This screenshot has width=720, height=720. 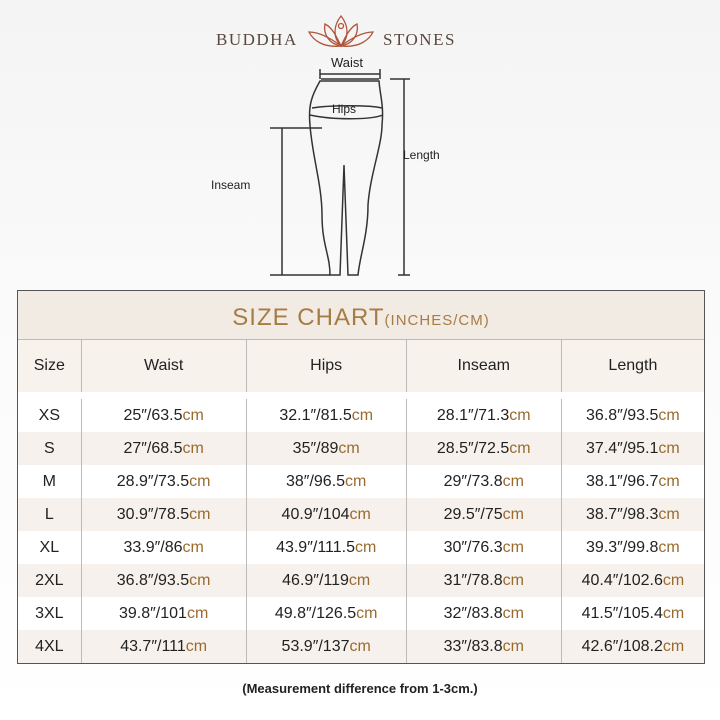 What do you see at coordinates (49, 580) in the screenshot?
I see `size-cell: 2XL` at bounding box center [49, 580].